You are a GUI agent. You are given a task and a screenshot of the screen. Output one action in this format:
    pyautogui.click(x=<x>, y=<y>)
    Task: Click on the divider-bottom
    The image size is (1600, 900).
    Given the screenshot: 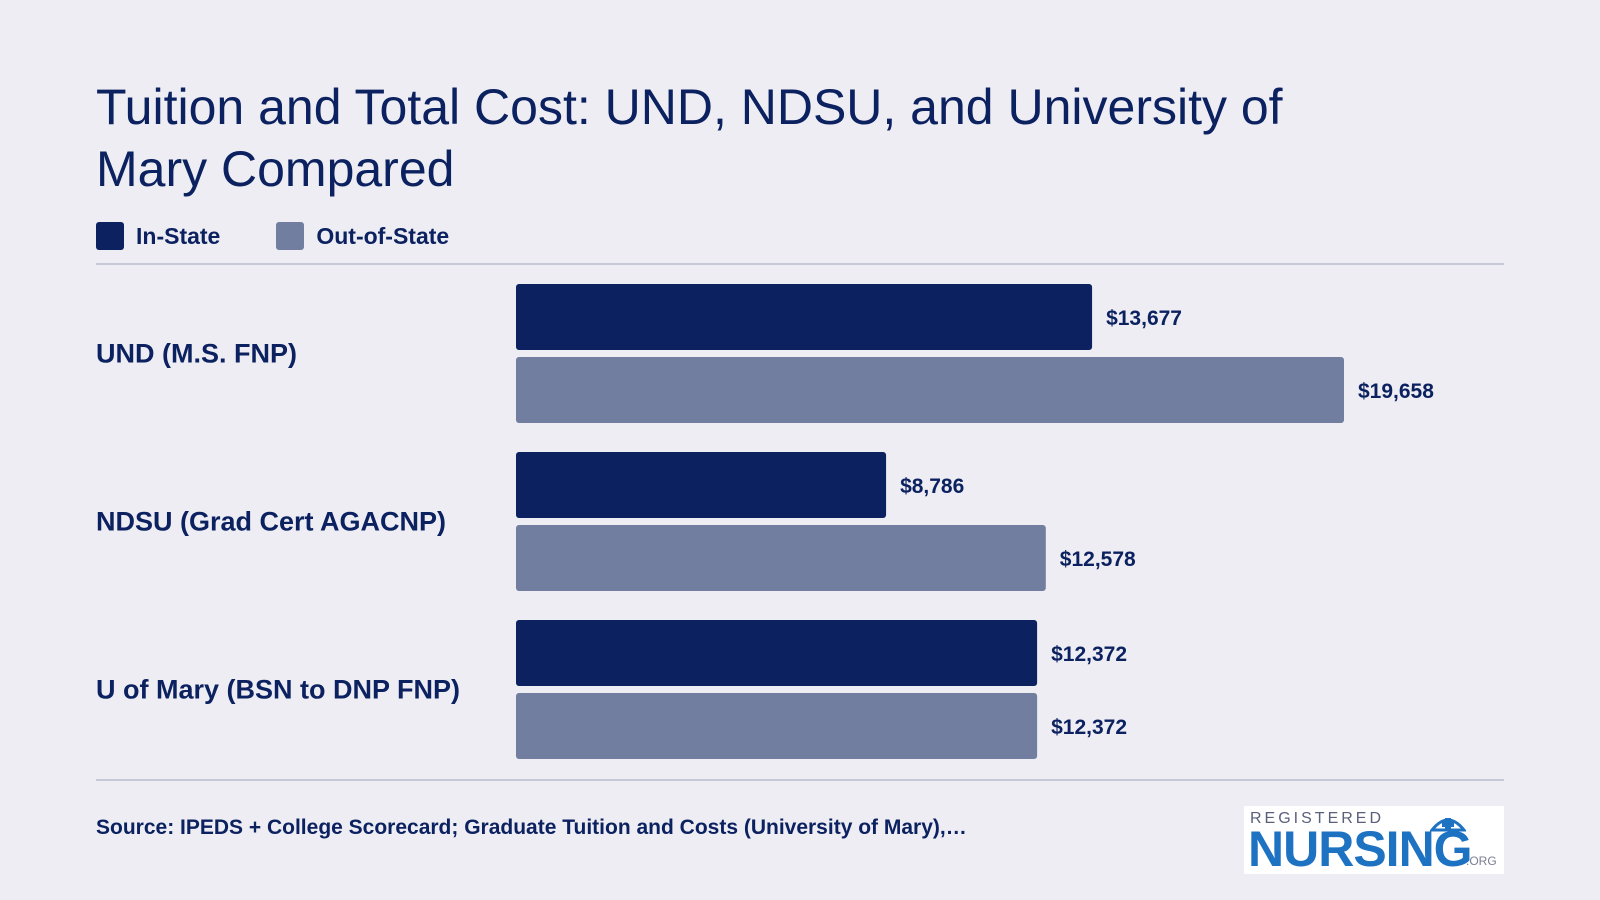 What is the action you would take?
    pyautogui.click(x=800, y=780)
    